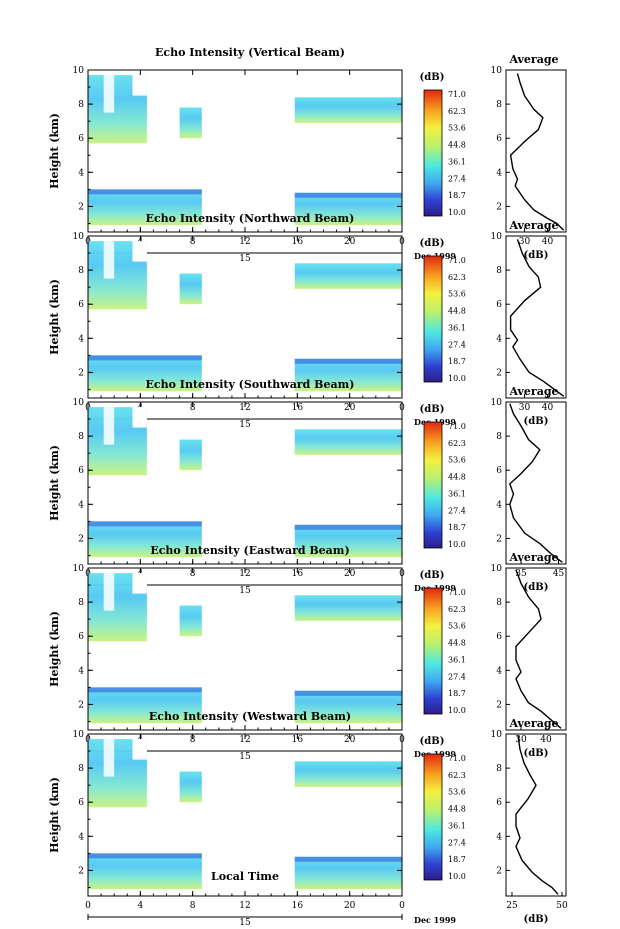  Describe the element at coordinates (536, 317) in the screenshot. I see `profile-frame` at that location.